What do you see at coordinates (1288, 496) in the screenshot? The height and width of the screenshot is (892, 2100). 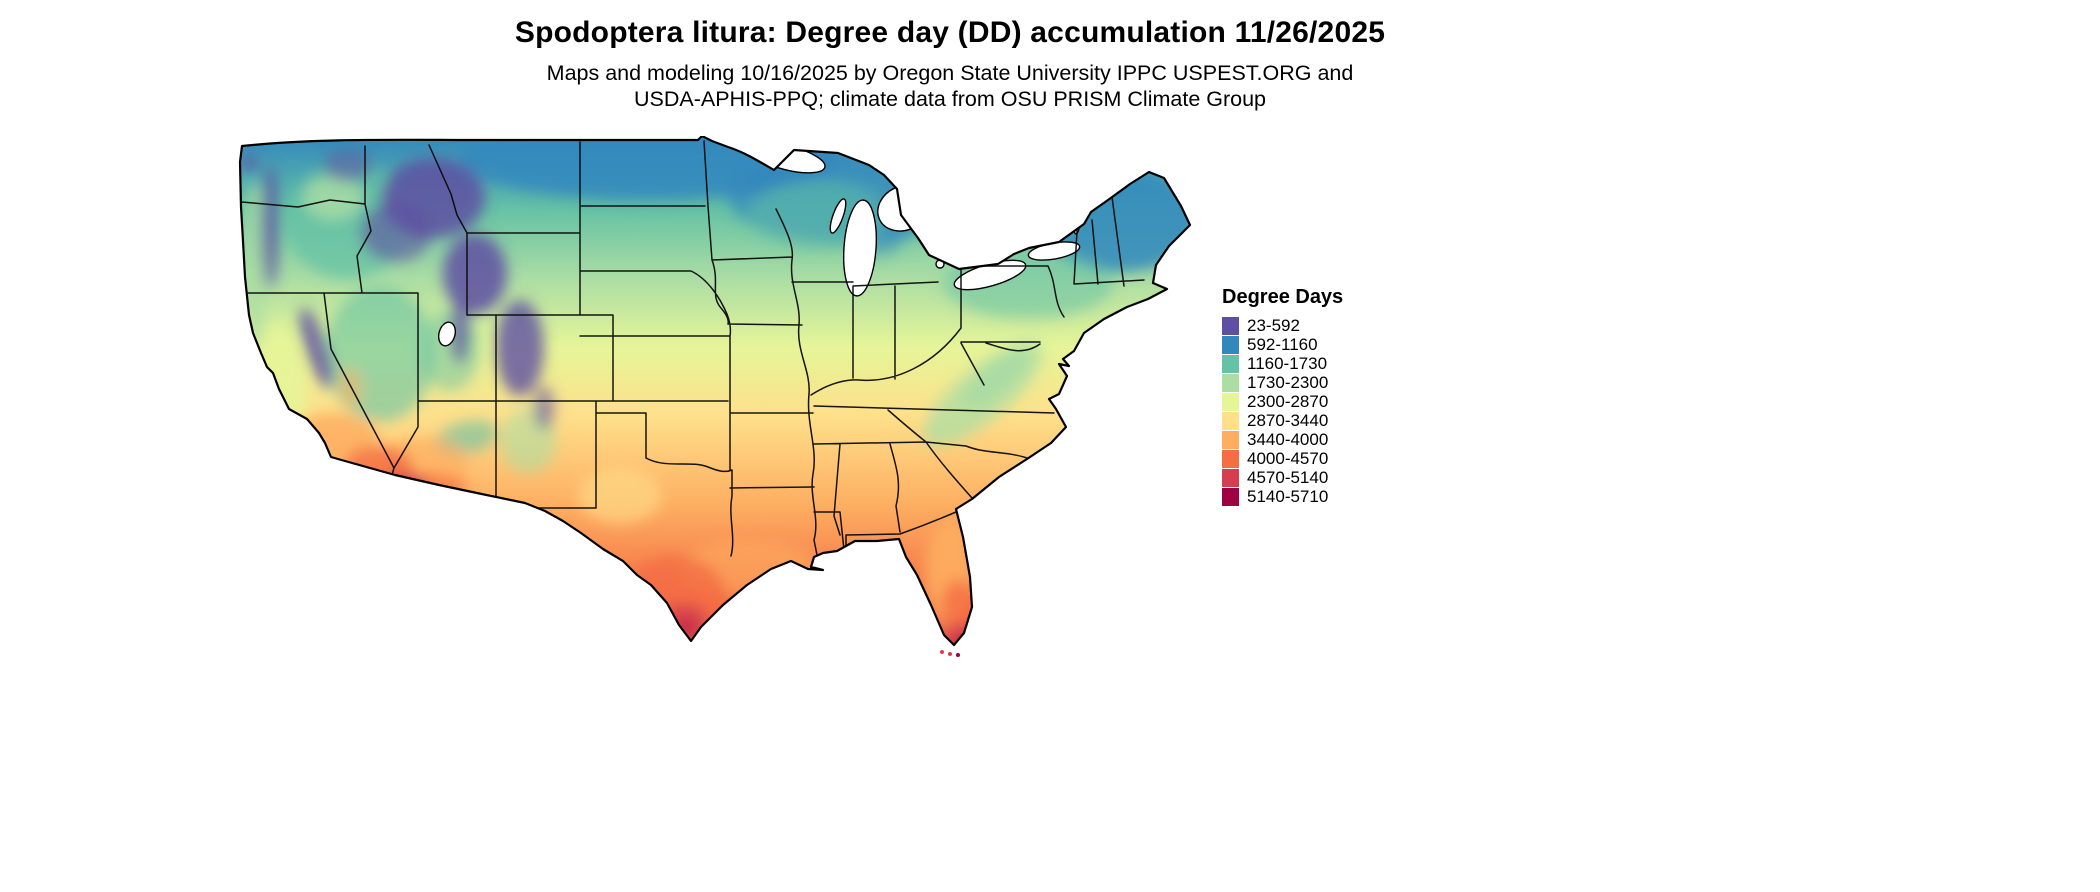 I see `legend-label: 5140-5710` at bounding box center [1288, 496].